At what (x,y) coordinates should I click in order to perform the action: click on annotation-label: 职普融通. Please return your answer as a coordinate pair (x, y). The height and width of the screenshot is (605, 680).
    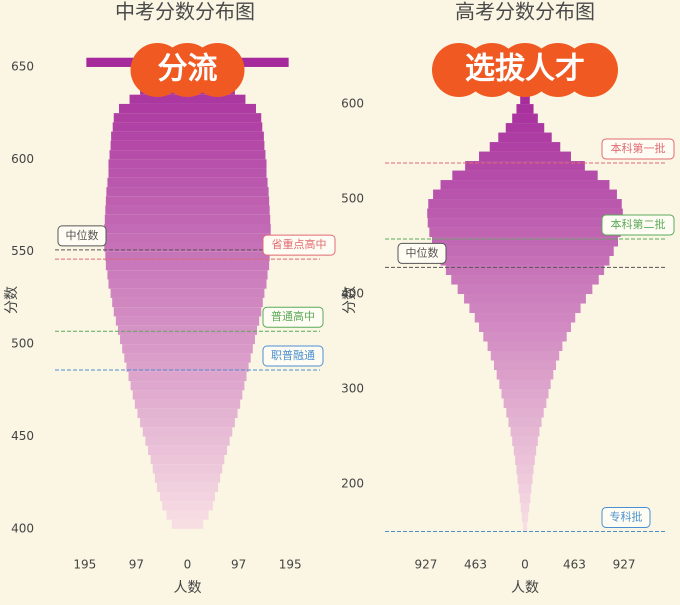
    Looking at the image, I should click on (293, 355).